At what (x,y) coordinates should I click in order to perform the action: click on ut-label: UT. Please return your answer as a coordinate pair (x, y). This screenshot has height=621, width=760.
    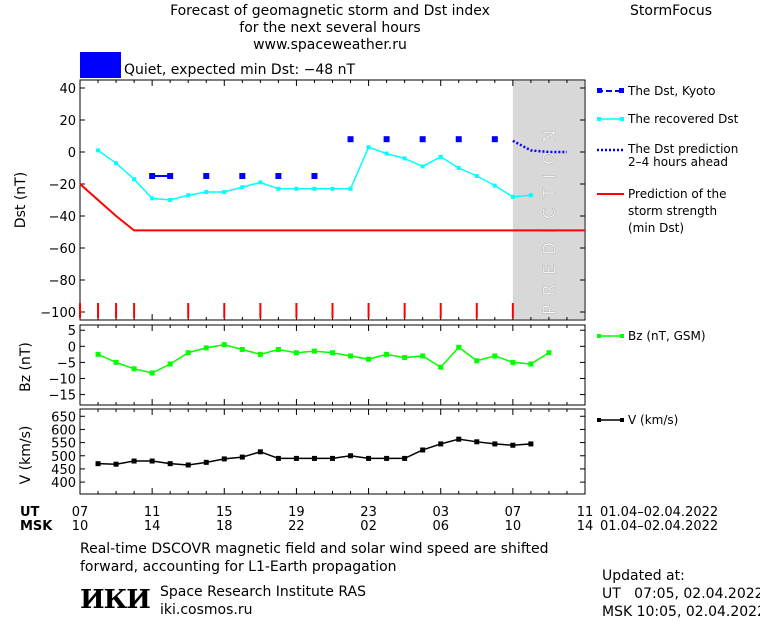
    Looking at the image, I should click on (30, 512).